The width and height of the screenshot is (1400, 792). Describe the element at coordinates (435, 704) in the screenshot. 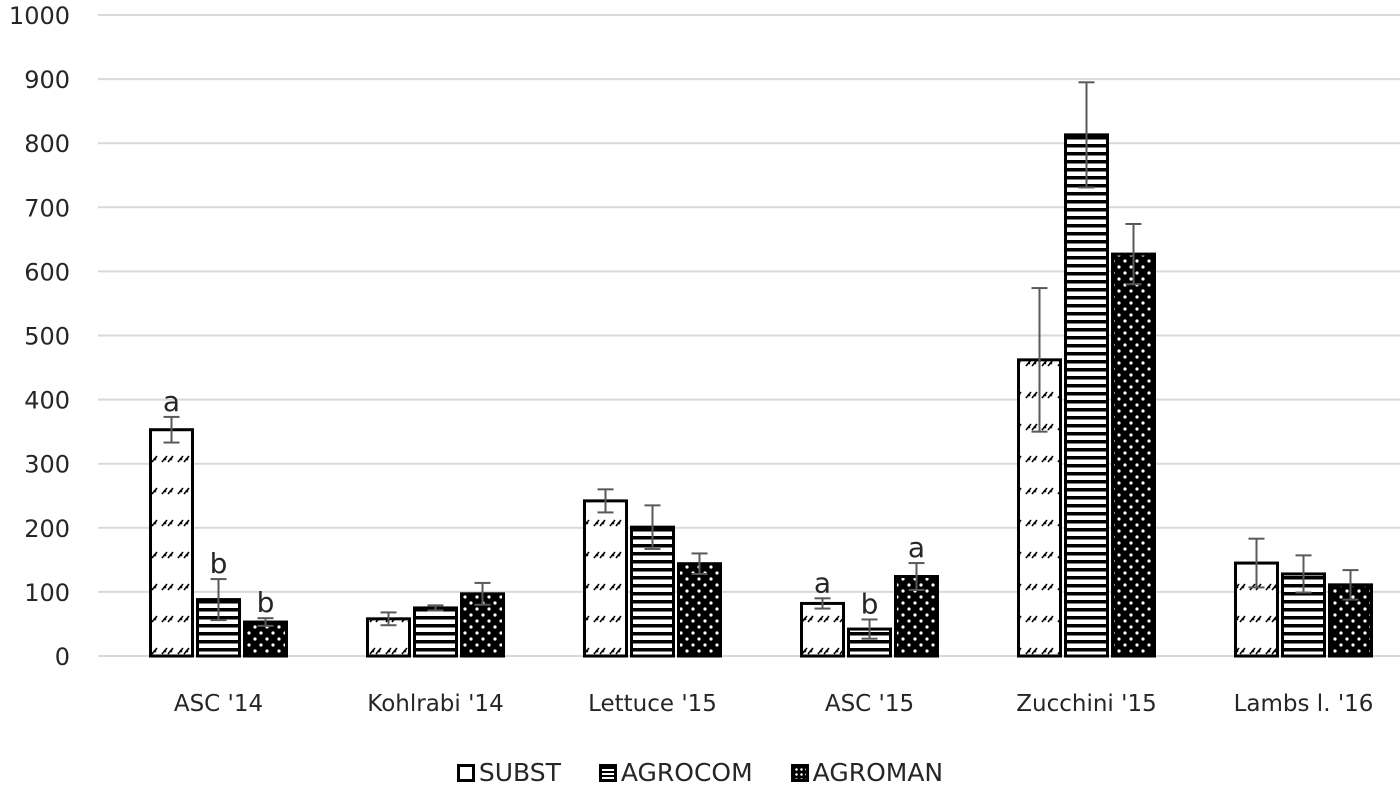

I see `x-category-label: Kohlrabi '14` at that location.